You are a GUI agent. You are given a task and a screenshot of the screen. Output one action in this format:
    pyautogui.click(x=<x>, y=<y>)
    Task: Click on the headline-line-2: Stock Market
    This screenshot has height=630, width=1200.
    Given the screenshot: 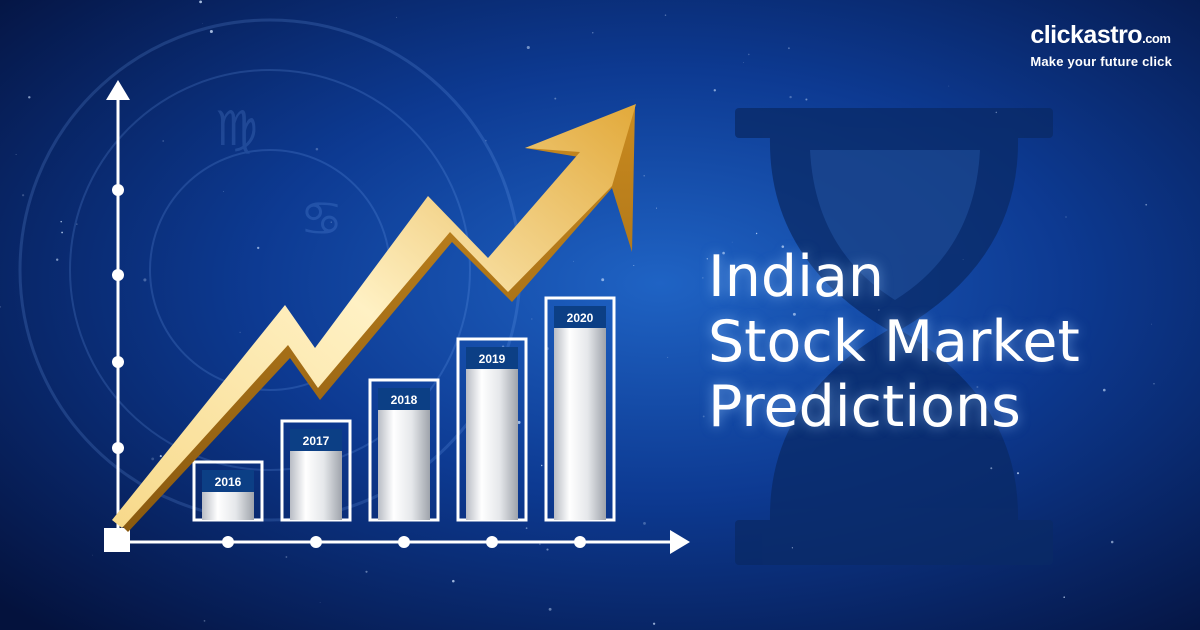 What is the action you would take?
    pyautogui.click(x=894, y=342)
    